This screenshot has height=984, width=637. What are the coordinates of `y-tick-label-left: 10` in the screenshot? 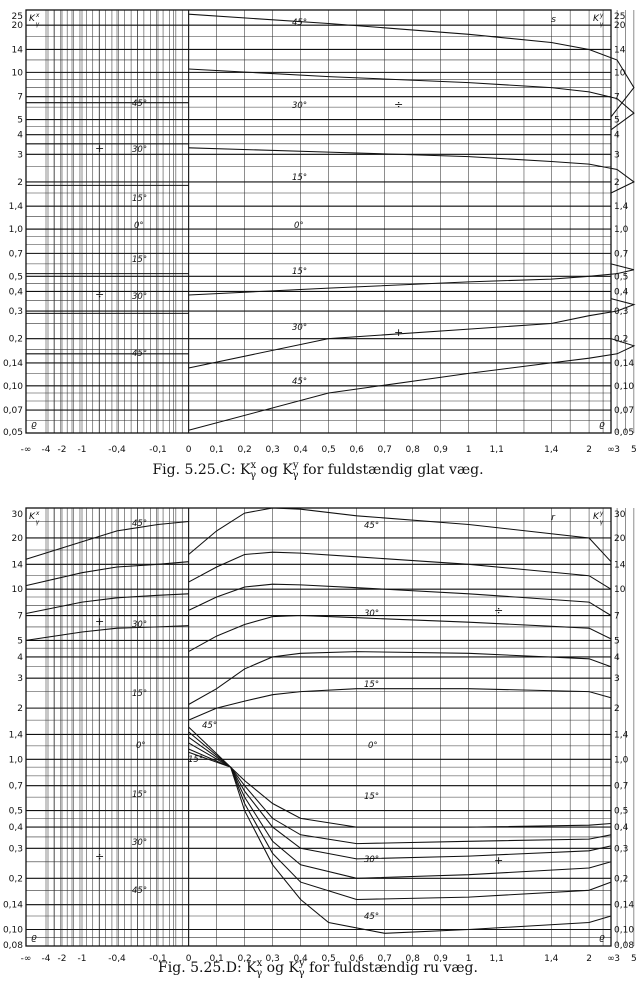 It's located at (18, 73).